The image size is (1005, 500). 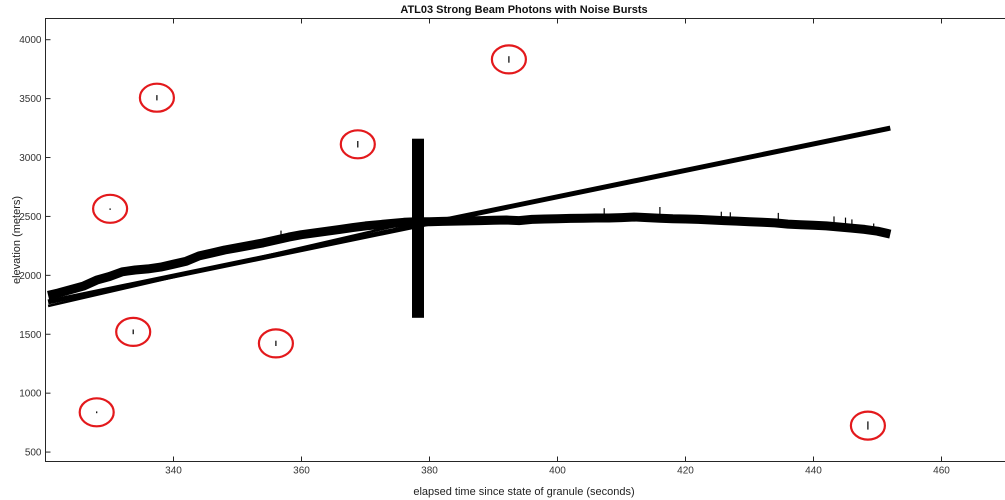 What do you see at coordinates (173, 471) in the screenshot?
I see `x-tick-label: 340` at bounding box center [173, 471].